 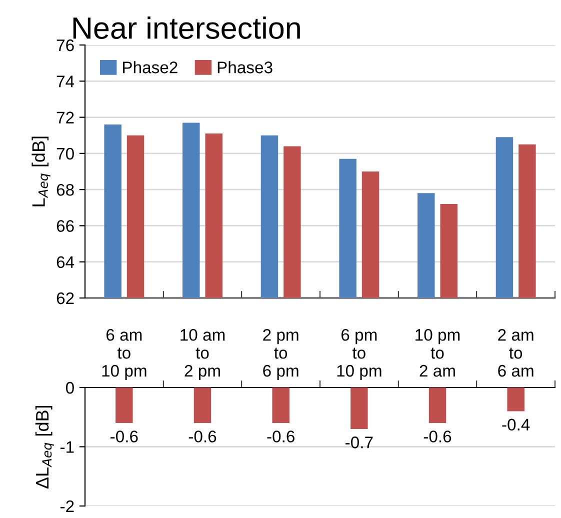 What do you see at coordinates (359, 442) in the screenshot?
I see `data-label: -0.7` at bounding box center [359, 442].